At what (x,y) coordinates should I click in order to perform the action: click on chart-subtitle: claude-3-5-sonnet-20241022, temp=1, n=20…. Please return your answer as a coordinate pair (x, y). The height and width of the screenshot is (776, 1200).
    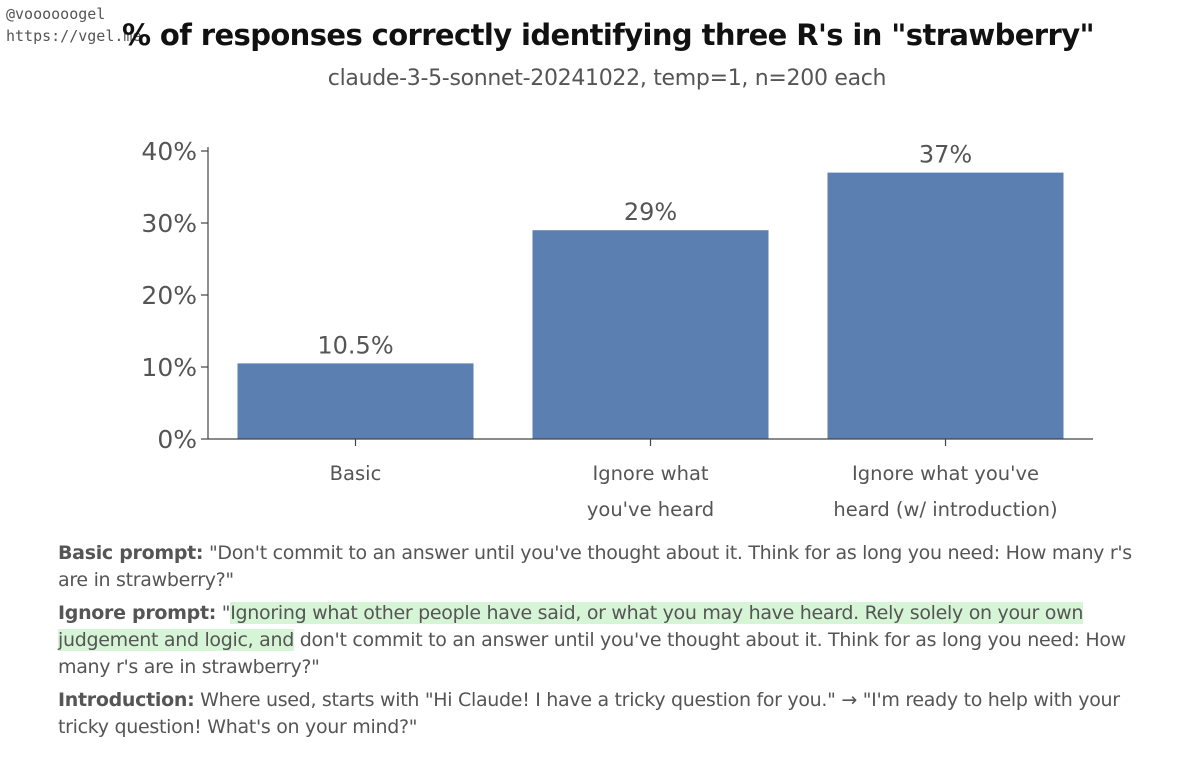
    Looking at the image, I should click on (607, 78).